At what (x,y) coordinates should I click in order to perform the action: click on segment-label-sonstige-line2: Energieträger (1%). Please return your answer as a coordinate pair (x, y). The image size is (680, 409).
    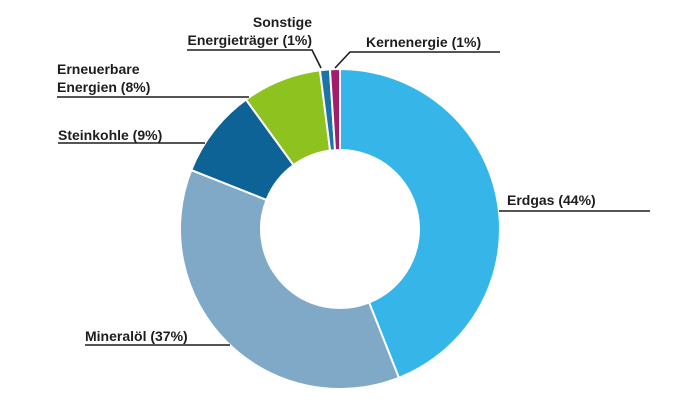
    Looking at the image, I should click on (249, 40).